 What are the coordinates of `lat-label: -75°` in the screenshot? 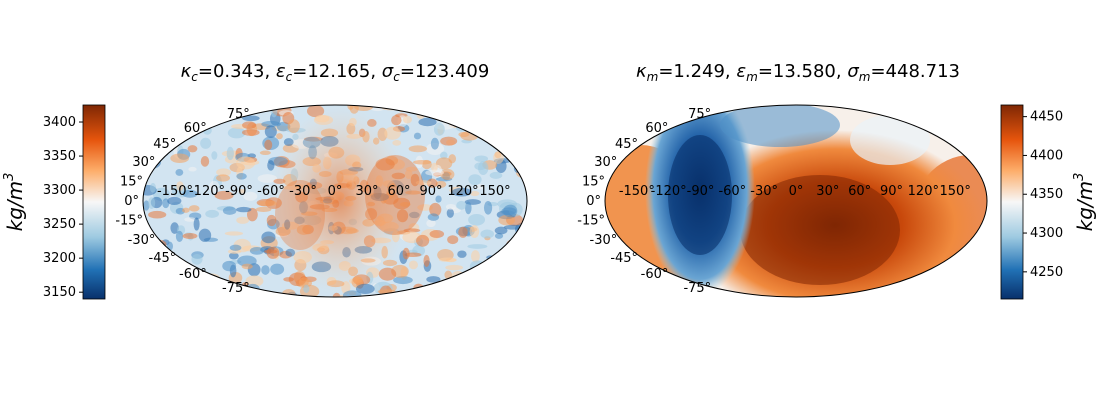 It's located at (697, 288).